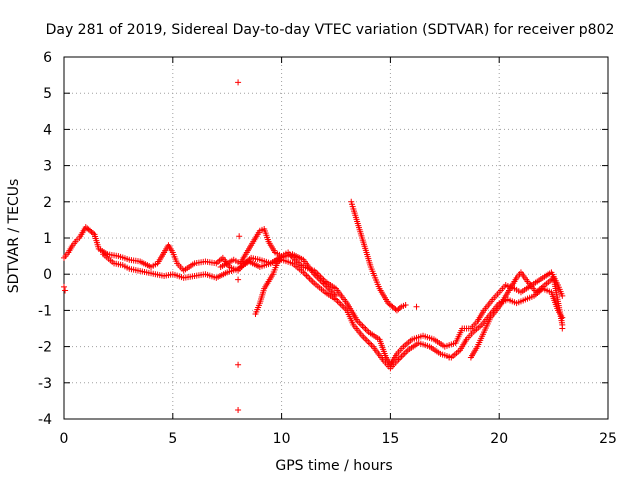 This screenshot has height=480, width=640. What do you see at coordinates (45, 384) in the screenshot?
I see `y-tick-label: -3` at bounding box center [45, 384].